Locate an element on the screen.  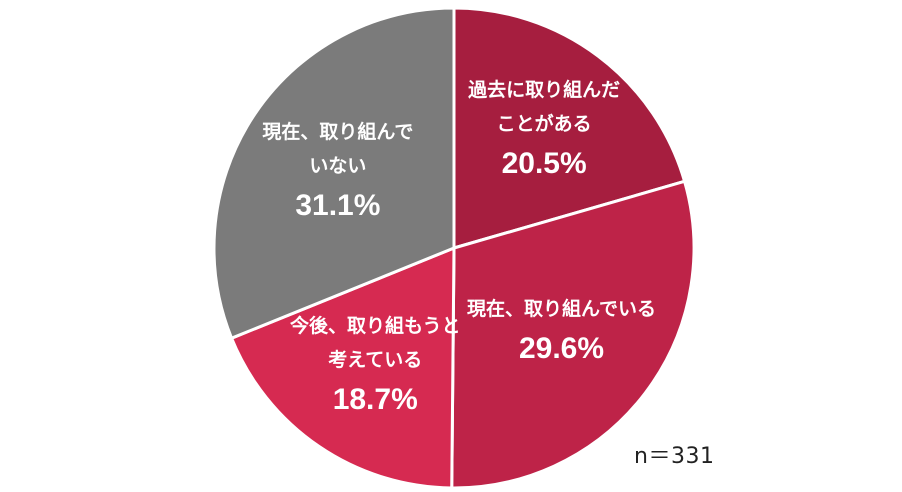
slice-percent-future: 18.7% is located at coordinates (375, 399).